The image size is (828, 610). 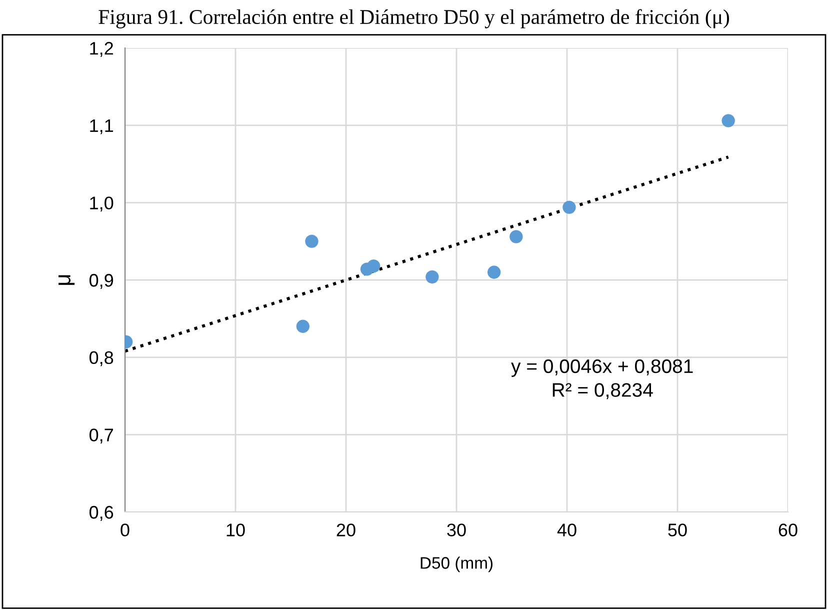 I want to click on y-tick-label: 0,9, so click(x=101, y=281).